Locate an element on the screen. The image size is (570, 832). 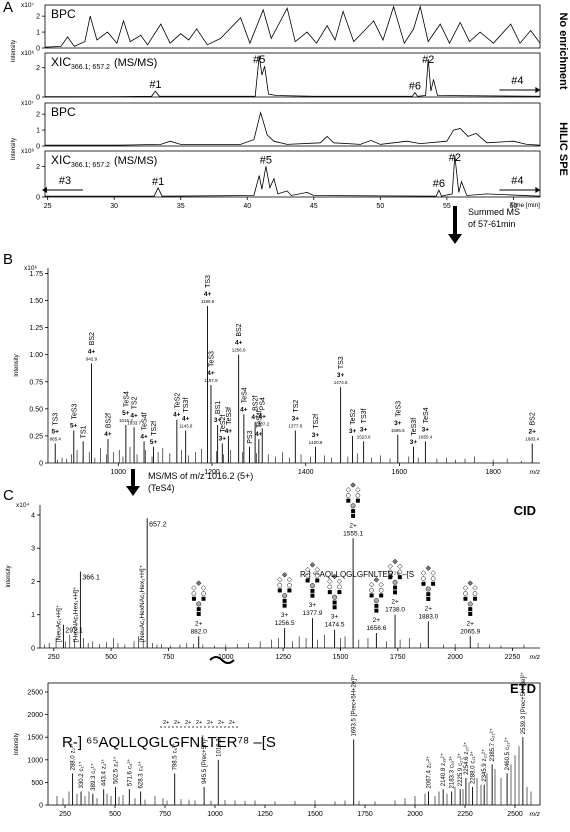
y-tick-label: 0.50 is located at coordinates (36, 409).